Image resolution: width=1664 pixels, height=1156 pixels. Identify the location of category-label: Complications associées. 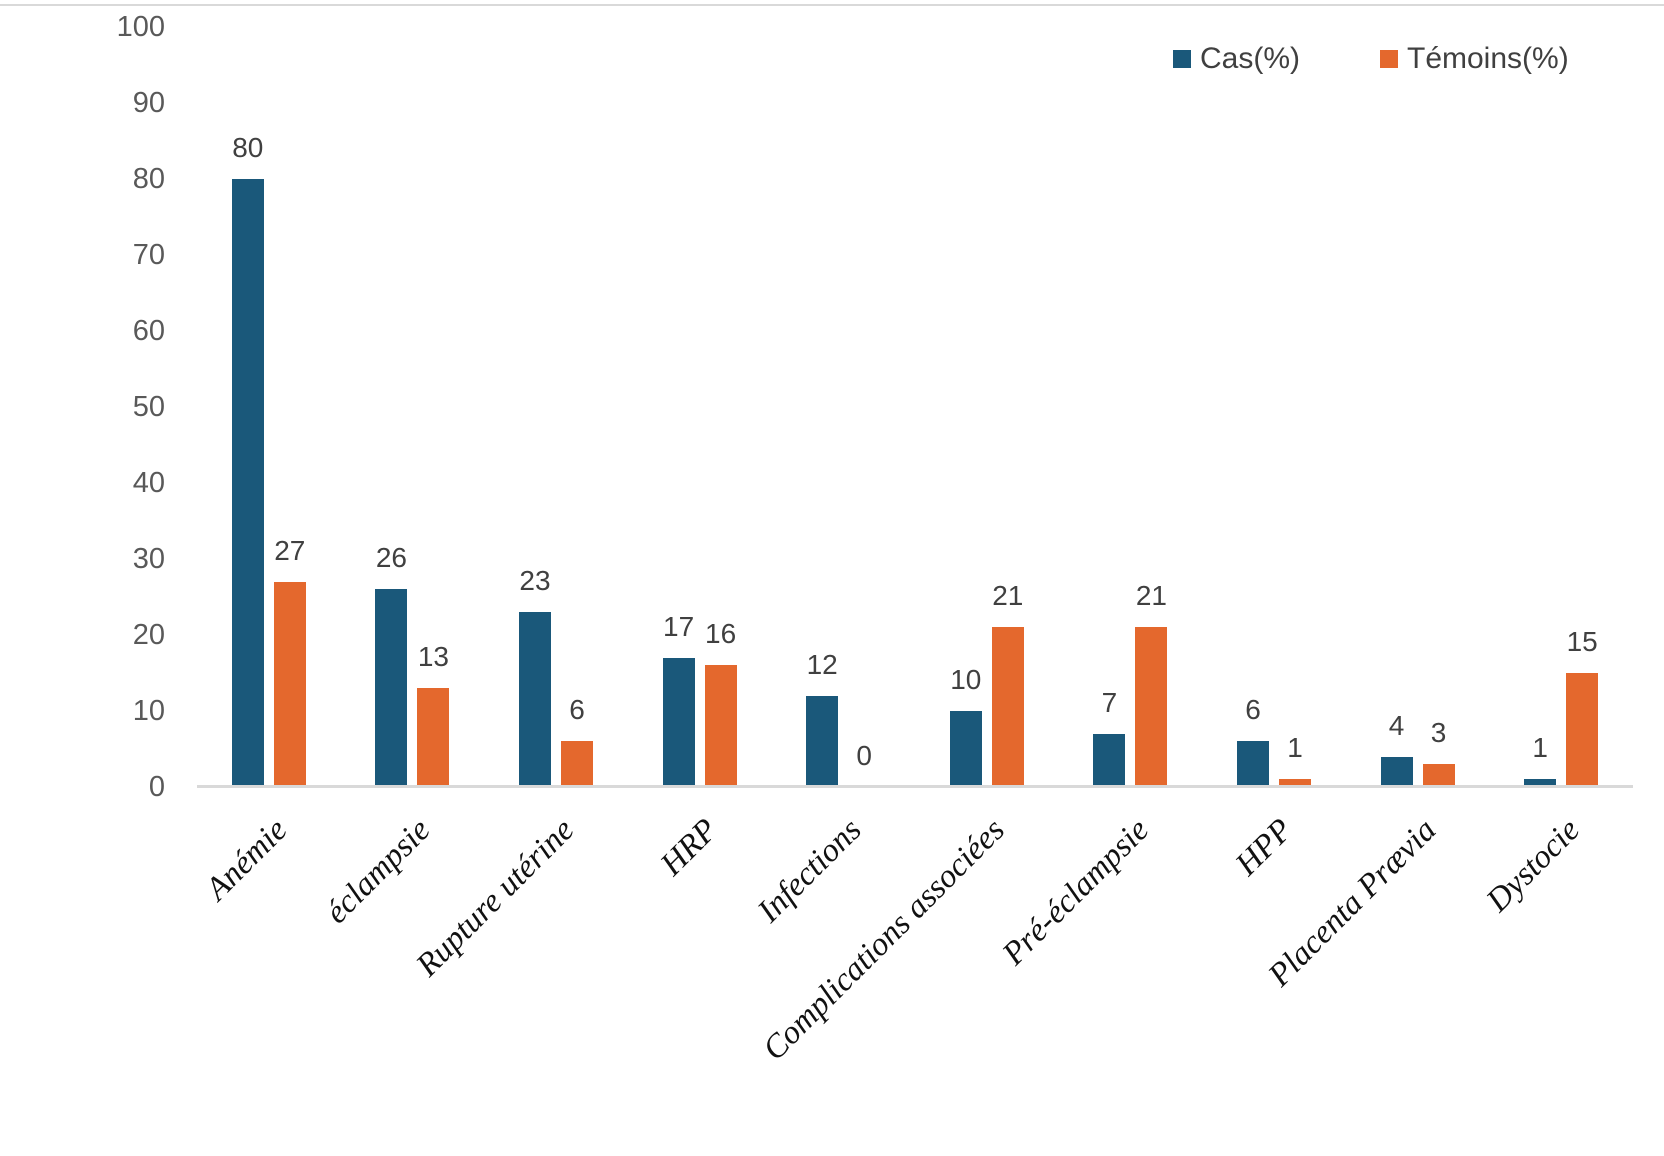
(884, 940).